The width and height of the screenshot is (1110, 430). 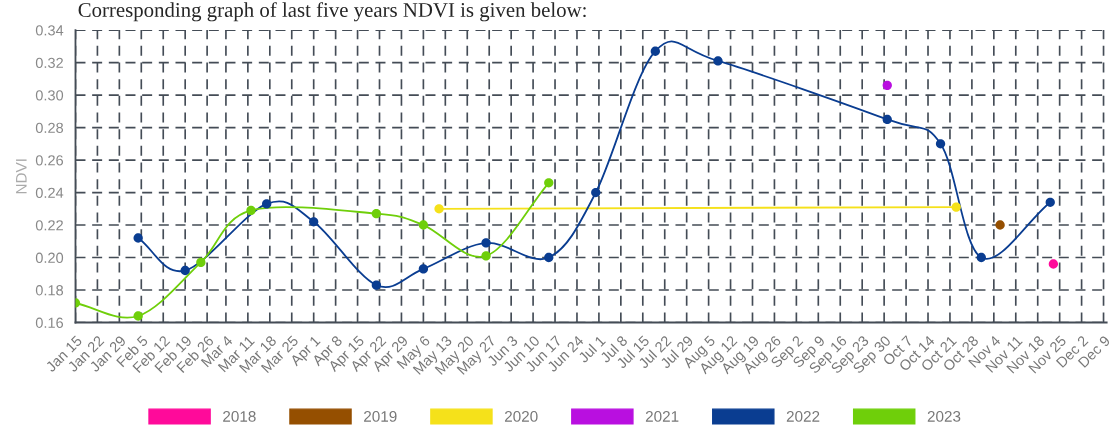 I want to click on y-tick-label: 0.24, so click(x=49, y=192).